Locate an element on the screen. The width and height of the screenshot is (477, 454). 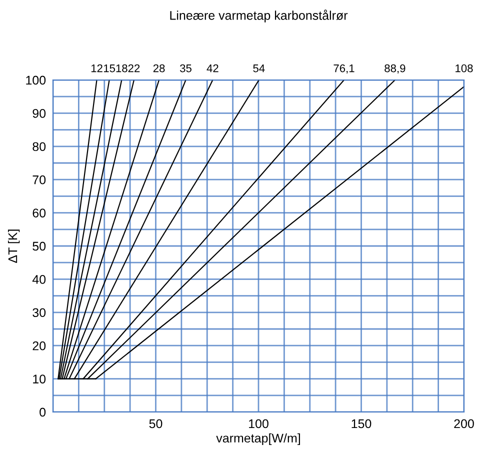
x-tick-label: 50 is located at coordinates (155, 423).